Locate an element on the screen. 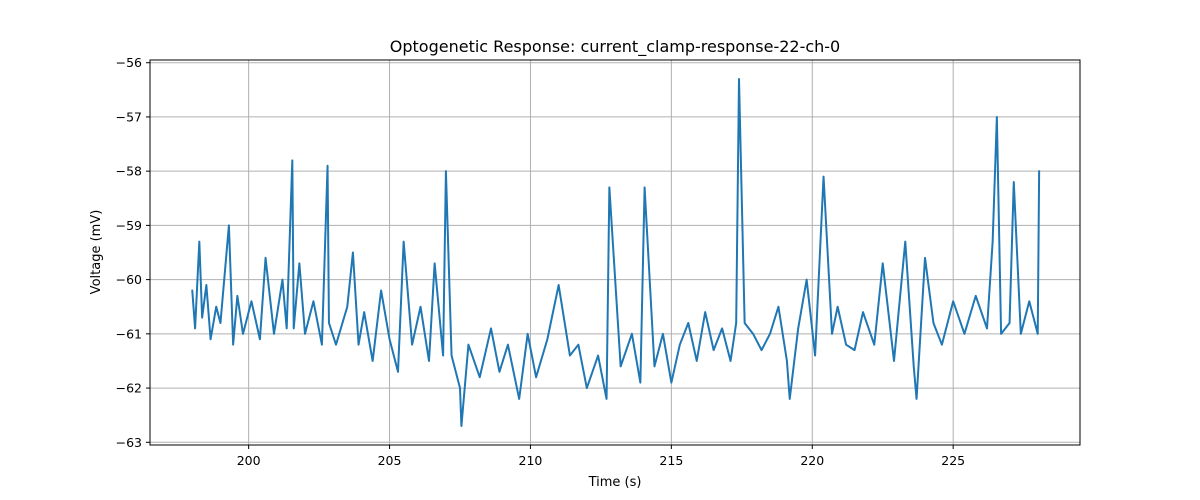 This screenshot has width=1200, height=500. y-tick-label: −62 is located at coordinates (129, 388).